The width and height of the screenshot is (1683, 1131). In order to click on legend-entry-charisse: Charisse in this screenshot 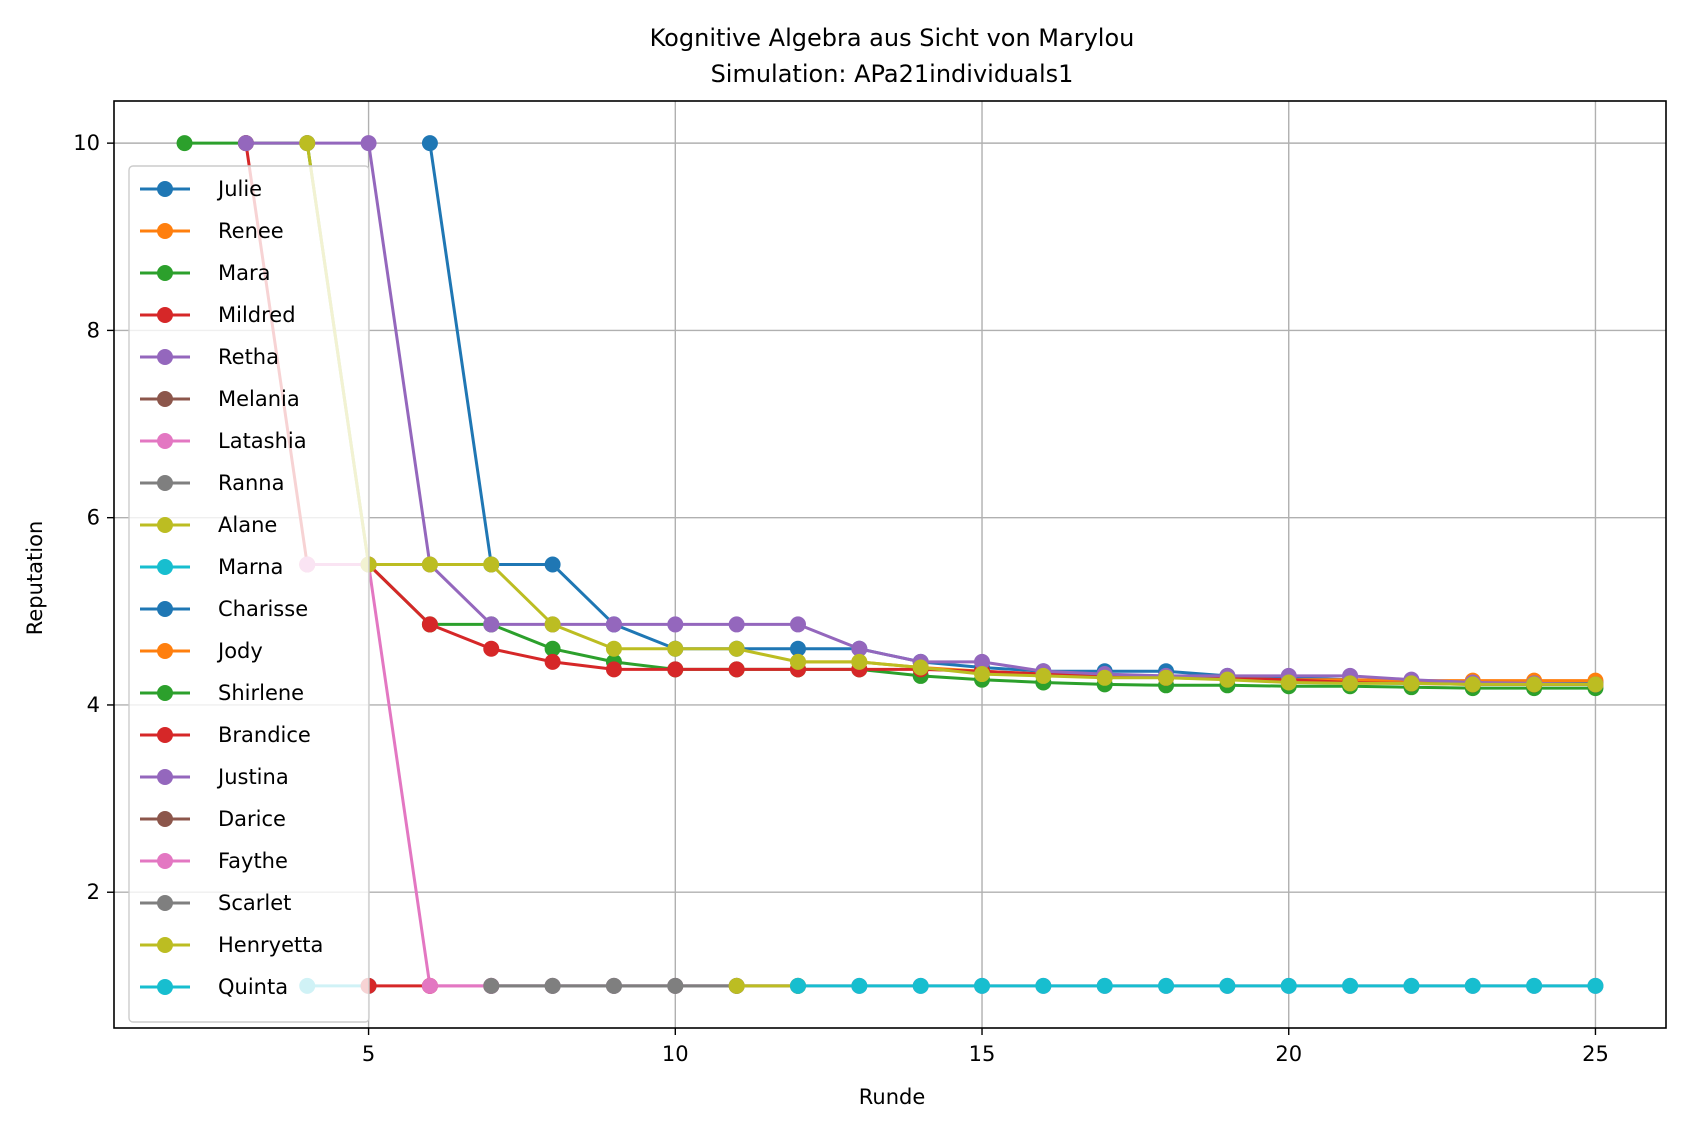, I will do `click(224, 609)`.